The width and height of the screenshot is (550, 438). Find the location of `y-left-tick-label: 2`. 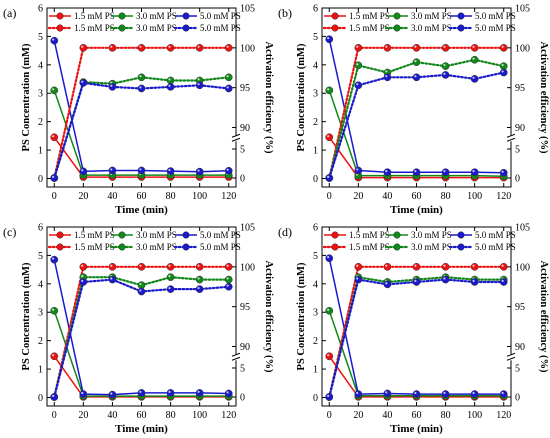

y-left-tick-label: 2 is located at coordinates (40, 341).